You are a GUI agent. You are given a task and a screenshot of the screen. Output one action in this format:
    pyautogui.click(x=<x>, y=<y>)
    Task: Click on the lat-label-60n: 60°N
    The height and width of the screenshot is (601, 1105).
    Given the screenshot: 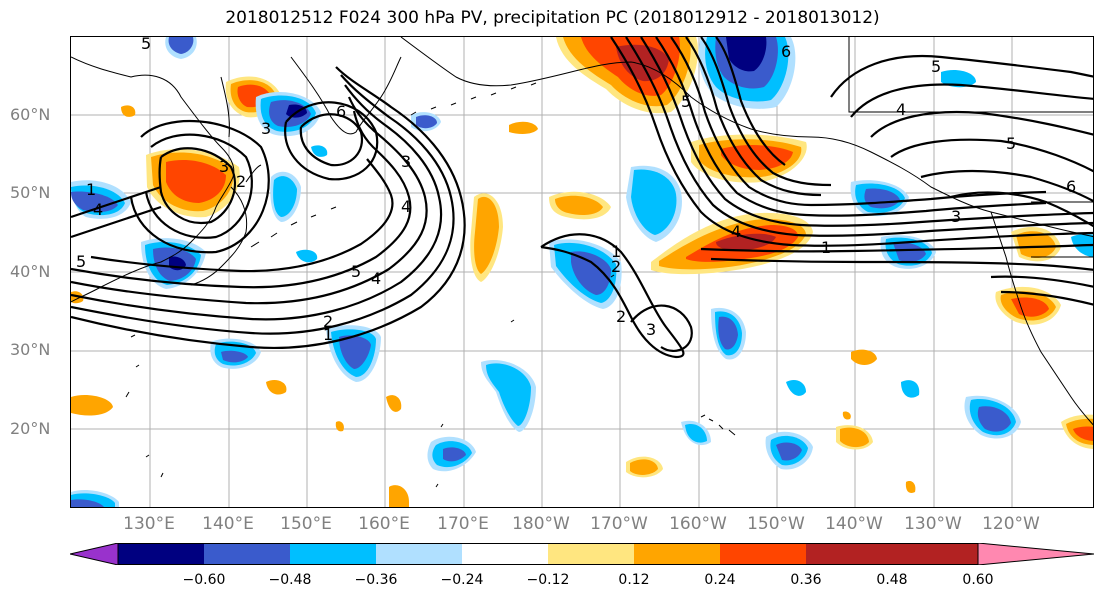 What is the action you would take?
    pyautogui.click(x=30, y=114)
    